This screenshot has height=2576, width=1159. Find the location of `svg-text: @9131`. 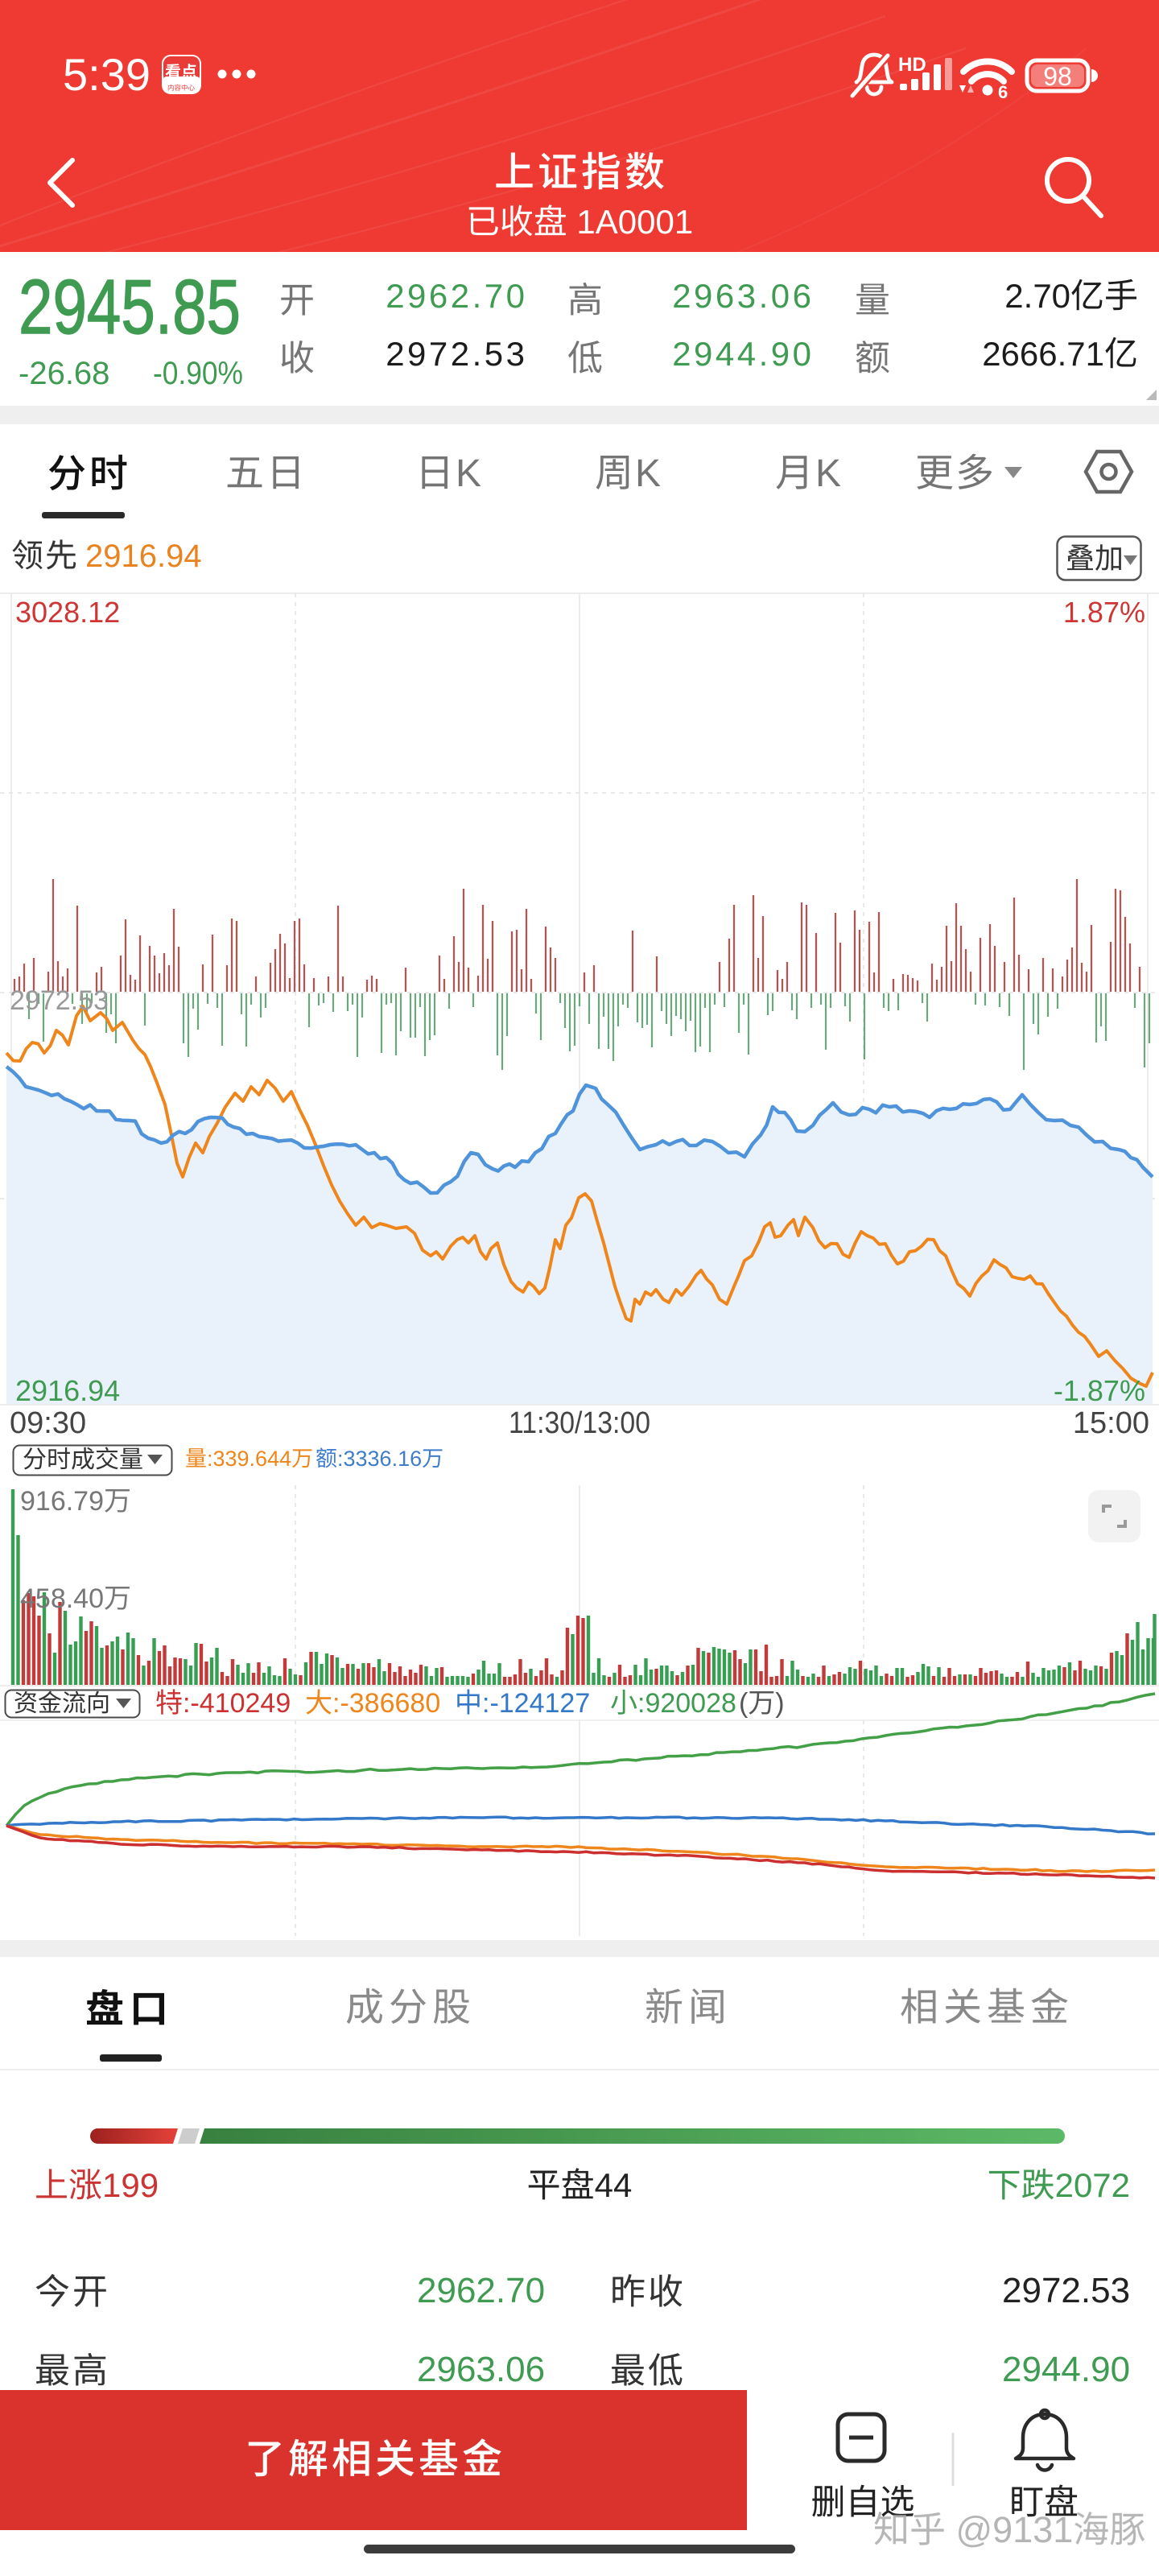

svg-text: @9131 is located at coordinates (1015, 2529).